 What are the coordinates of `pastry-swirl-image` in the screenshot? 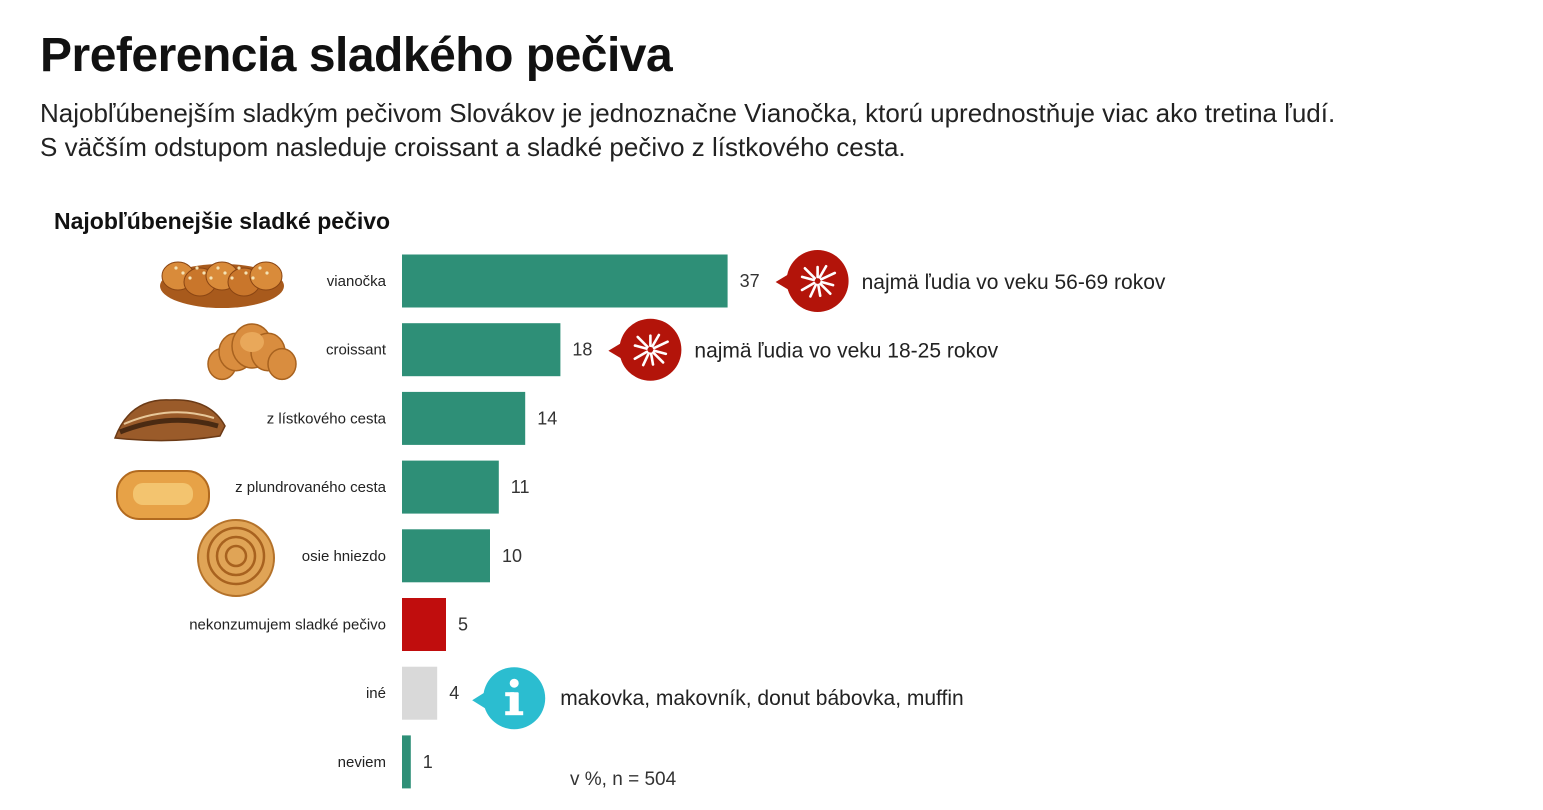 It's located at (236, 558).